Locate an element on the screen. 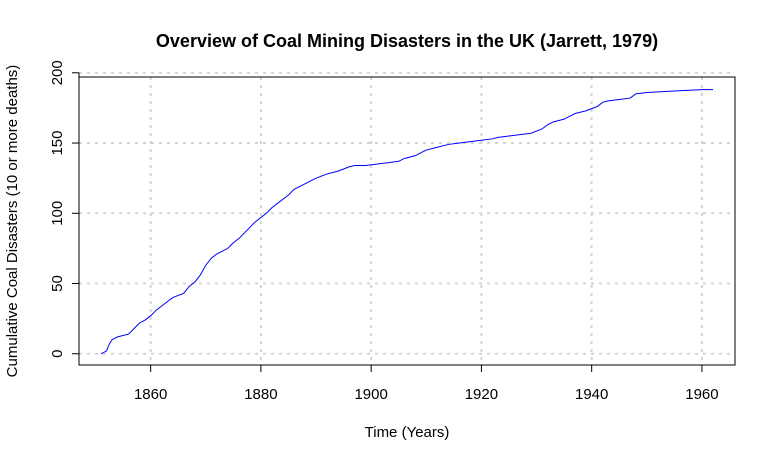  x-tick-label: 1920 is located at coordinates (481, 394).